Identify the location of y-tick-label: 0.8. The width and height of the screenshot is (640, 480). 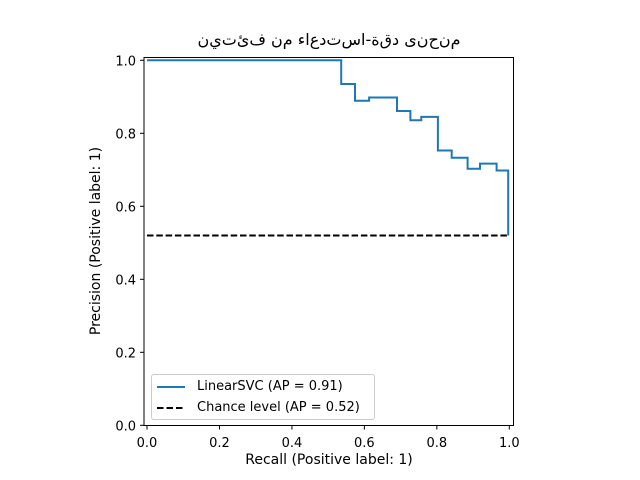
(125, 134).